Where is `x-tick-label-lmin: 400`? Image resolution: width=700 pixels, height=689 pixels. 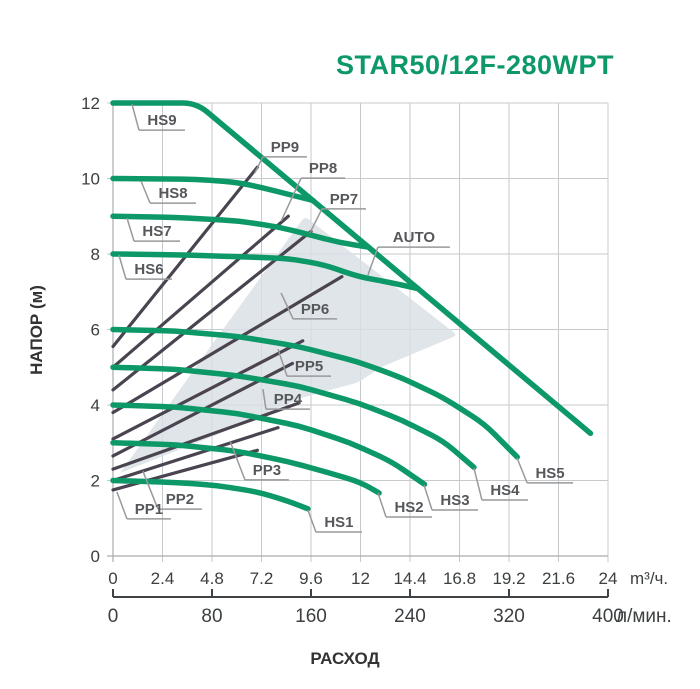
x-tick-label-lmin: 400 is located at coordinates (608, 616).